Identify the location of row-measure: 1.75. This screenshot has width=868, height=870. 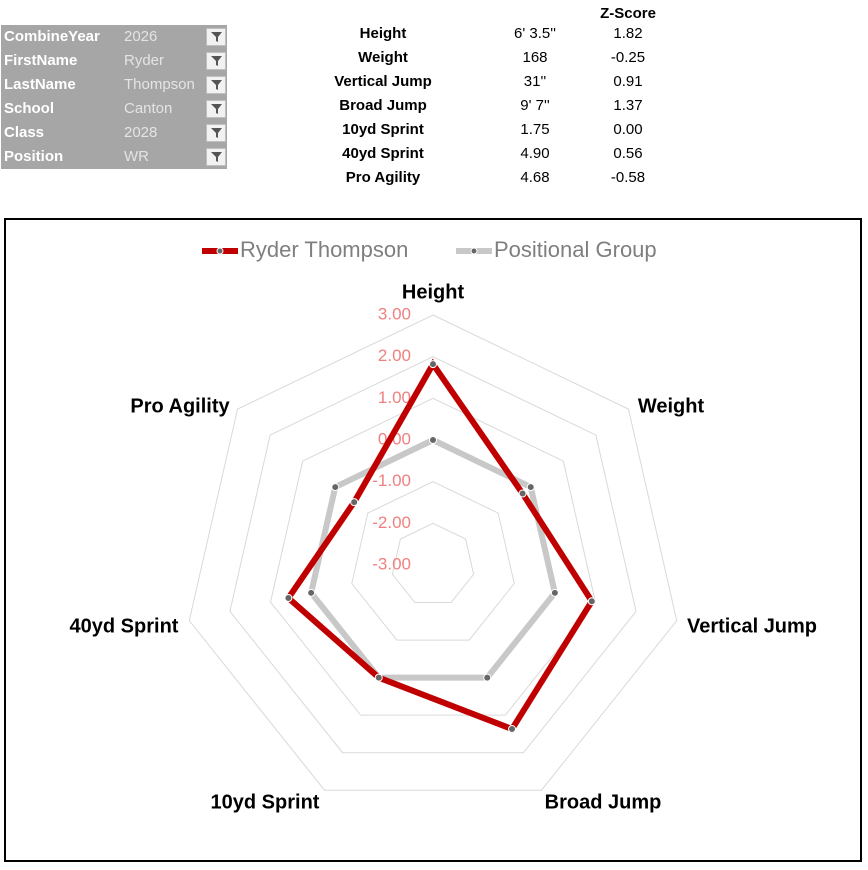
(535, 129).